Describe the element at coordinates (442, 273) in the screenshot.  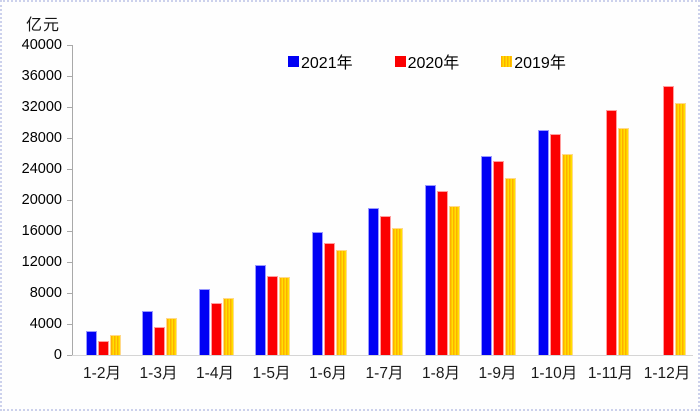
I see `bar-s1-g7` at that location.